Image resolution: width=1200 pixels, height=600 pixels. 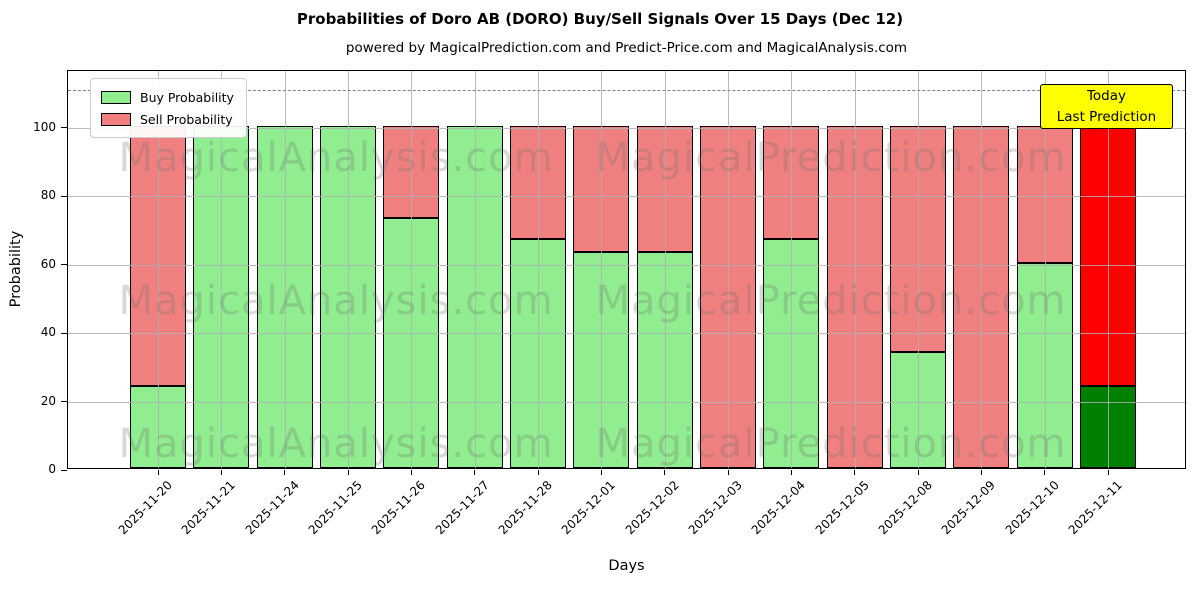 I want to click on y-tick-label: 40, so click(x=48, y=332).